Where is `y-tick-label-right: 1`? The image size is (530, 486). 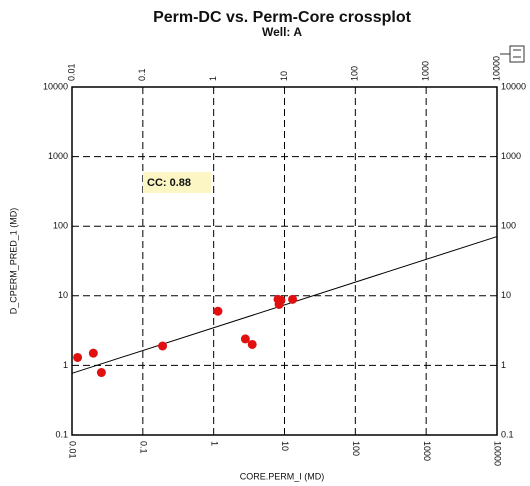 y-tick-label-right: 1 is located at coordinates (503, 365).